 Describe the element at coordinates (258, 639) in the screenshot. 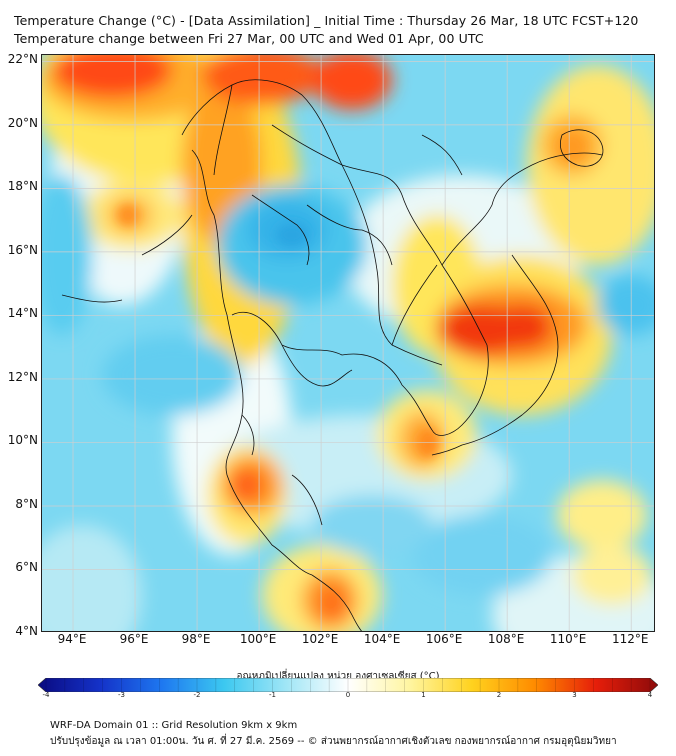

I see `longitude-label: 100°E` at that location.